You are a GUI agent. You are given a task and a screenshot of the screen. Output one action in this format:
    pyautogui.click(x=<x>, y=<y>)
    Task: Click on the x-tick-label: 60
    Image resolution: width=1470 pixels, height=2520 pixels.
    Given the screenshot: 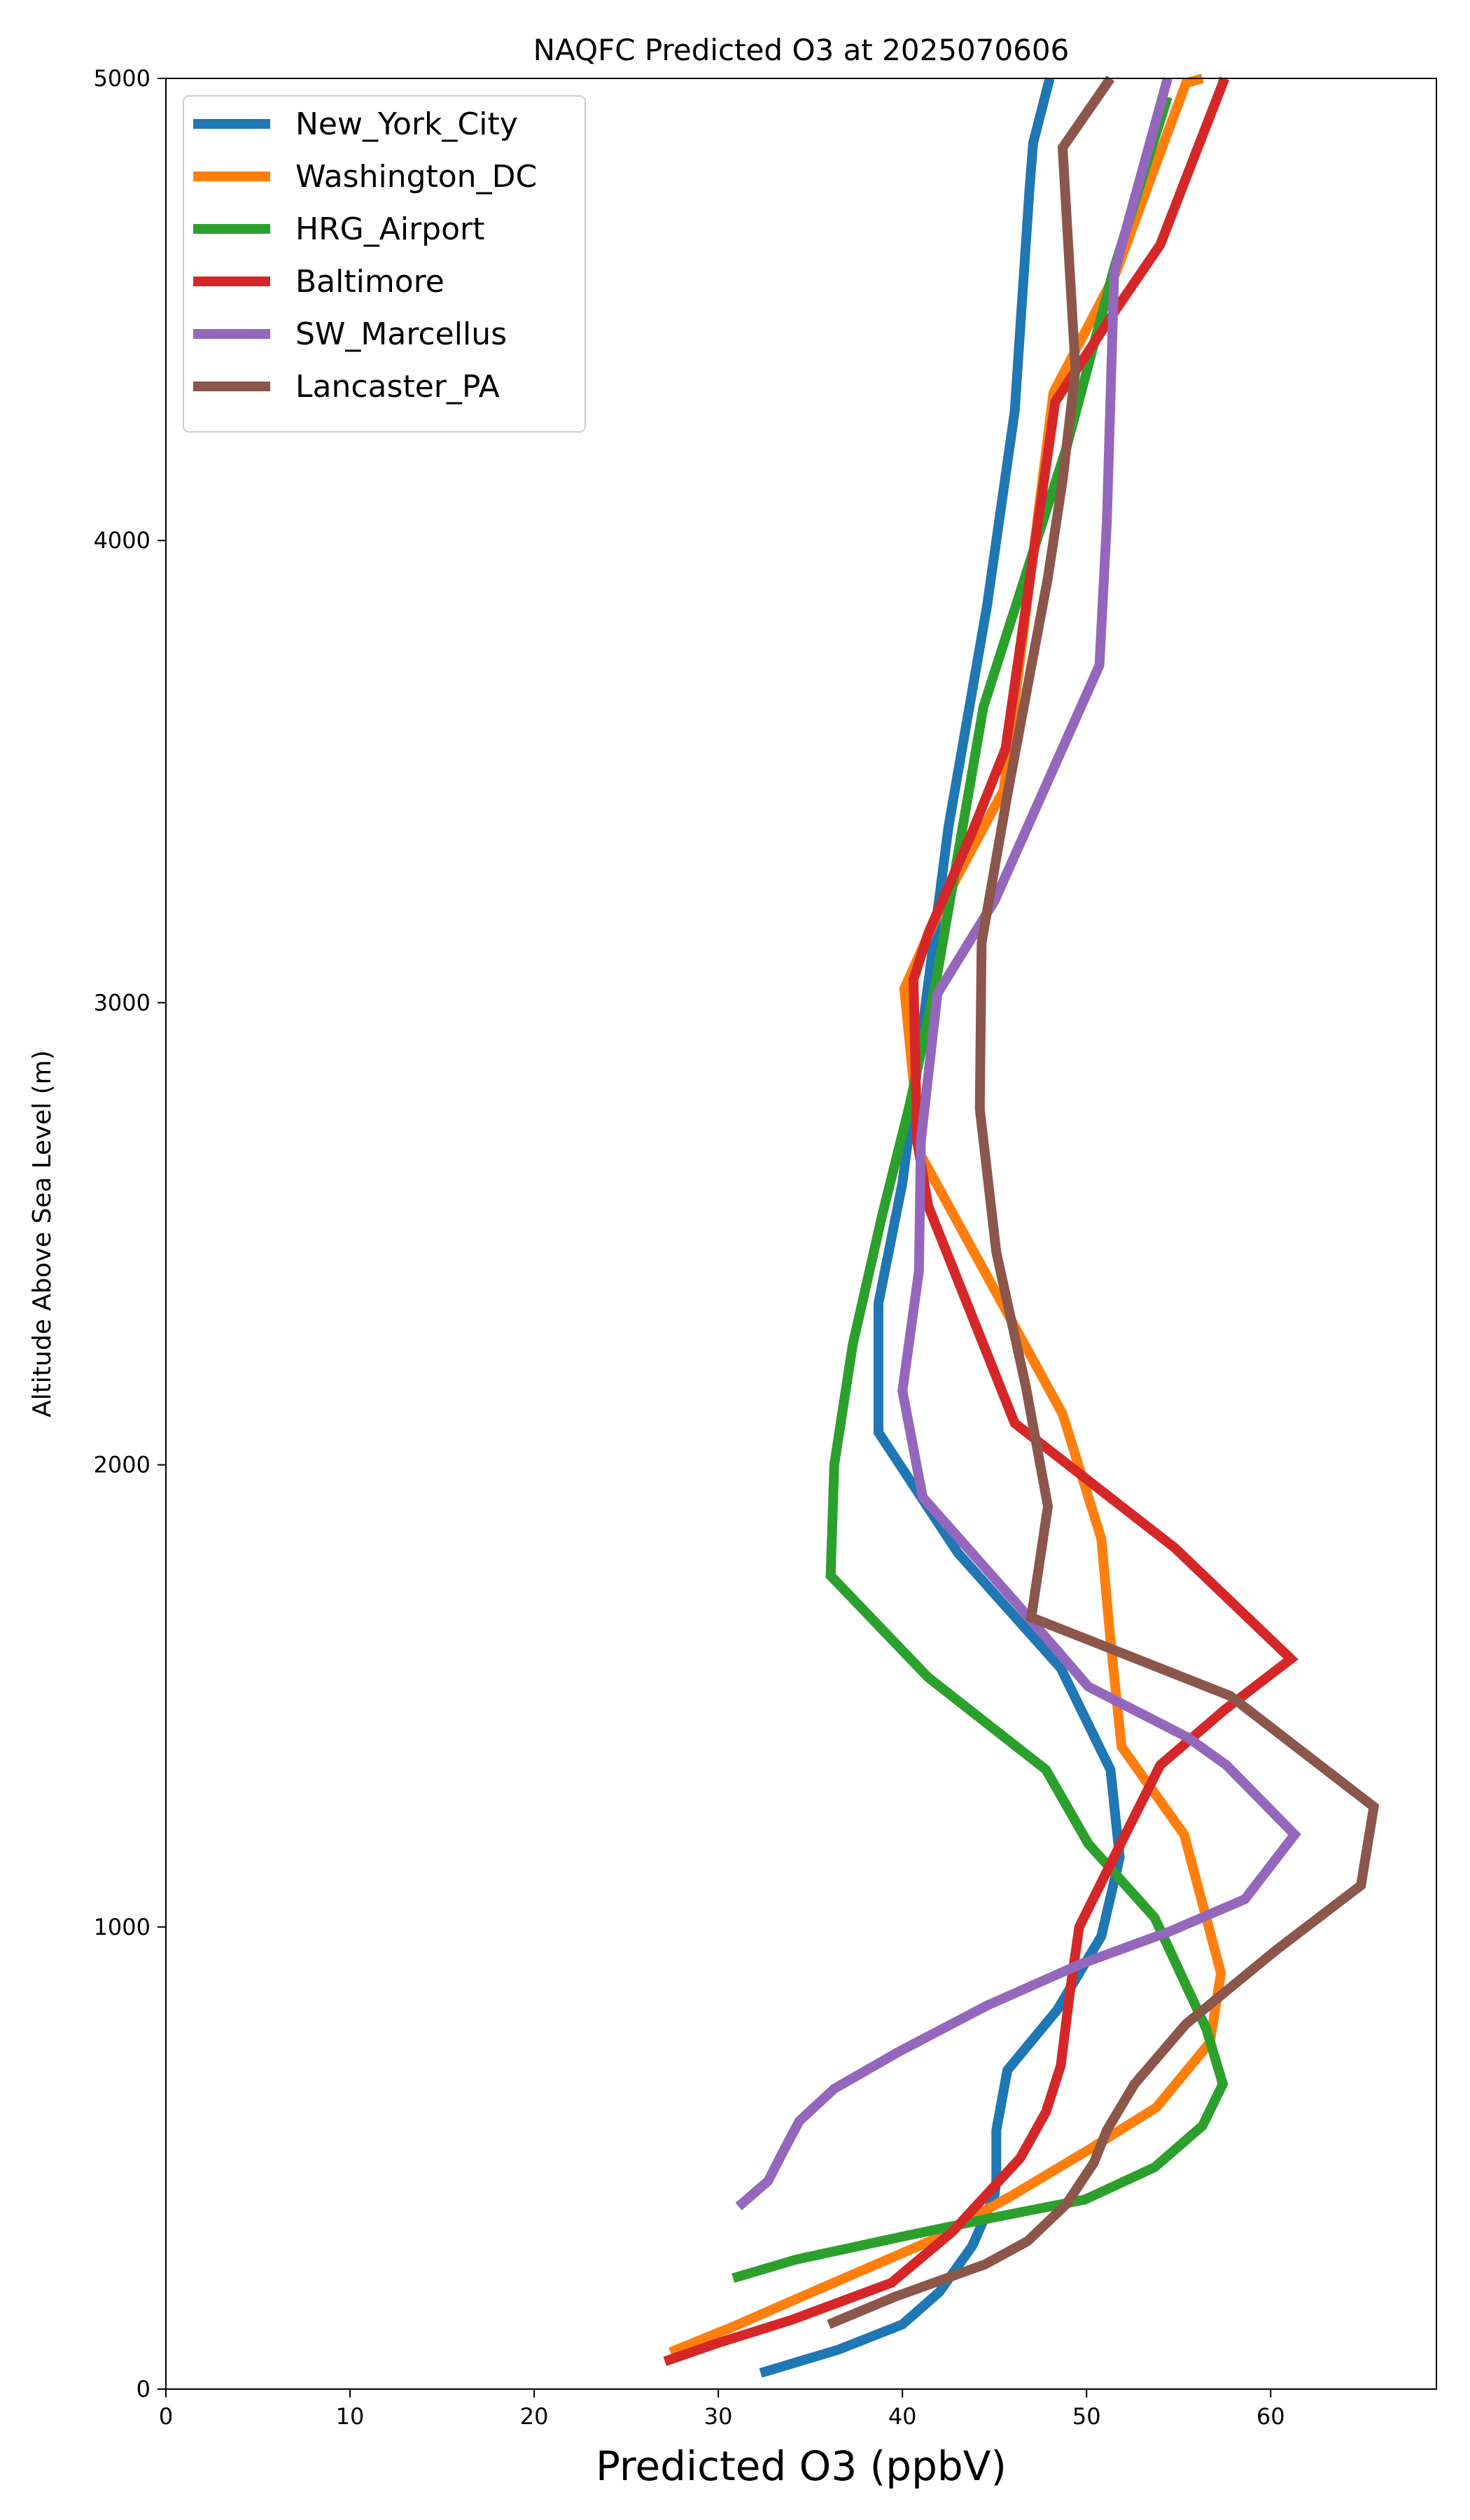 What is the action you would take?
    pyautogui.click(x=1270, y=2416)
    